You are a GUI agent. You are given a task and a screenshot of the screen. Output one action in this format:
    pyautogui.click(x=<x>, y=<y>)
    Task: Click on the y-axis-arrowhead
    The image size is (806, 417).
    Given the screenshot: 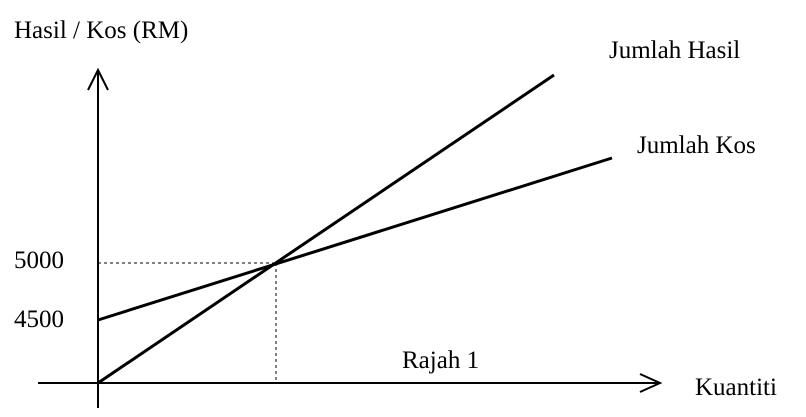 What is the action you would take?
    pyautogui.click(x=98, y=79)
    